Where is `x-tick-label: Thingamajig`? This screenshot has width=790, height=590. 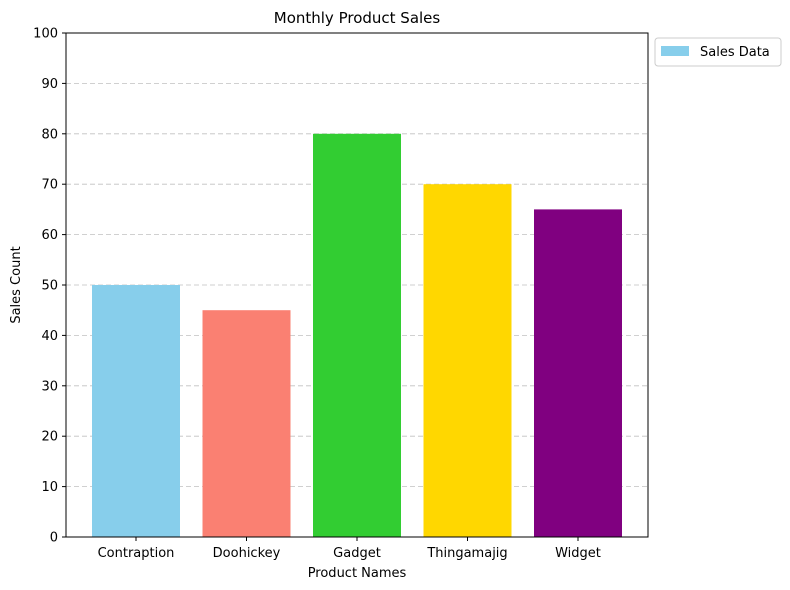
x-tick-label: Thingamajig is located at coordinates (466, 553).